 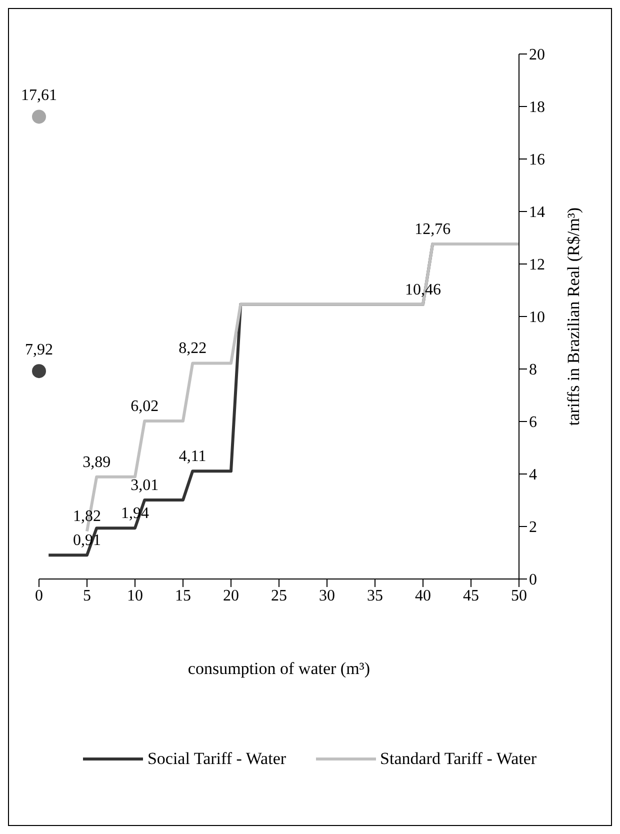 What do you see at coordinates (39, 595) in the screenshot?
I see `x-tick-label: 0` at bounding box center [39, 595].